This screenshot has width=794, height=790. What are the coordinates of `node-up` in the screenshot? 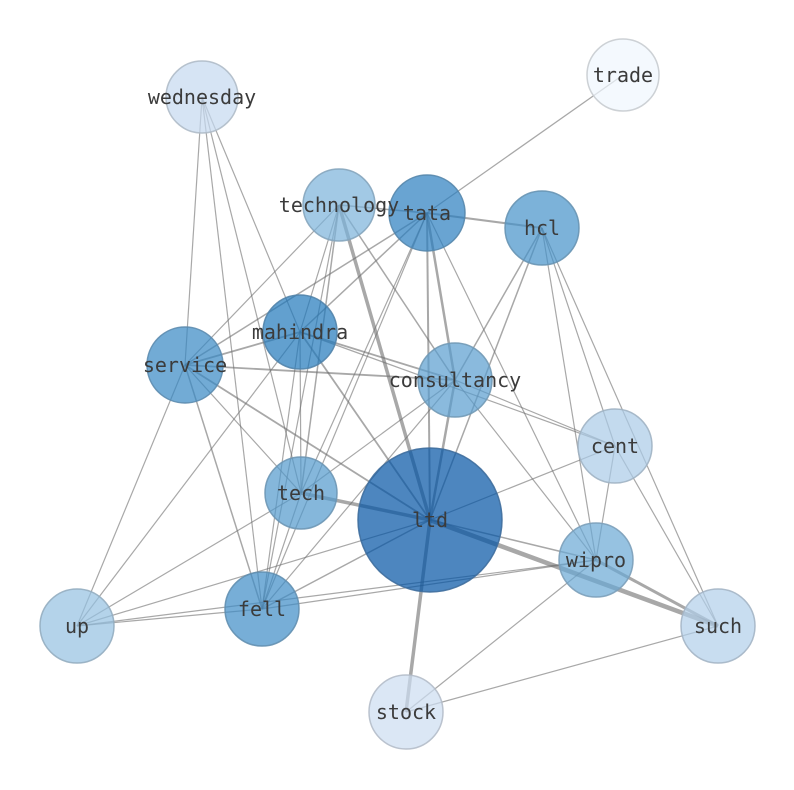 It's located at (77, 626).